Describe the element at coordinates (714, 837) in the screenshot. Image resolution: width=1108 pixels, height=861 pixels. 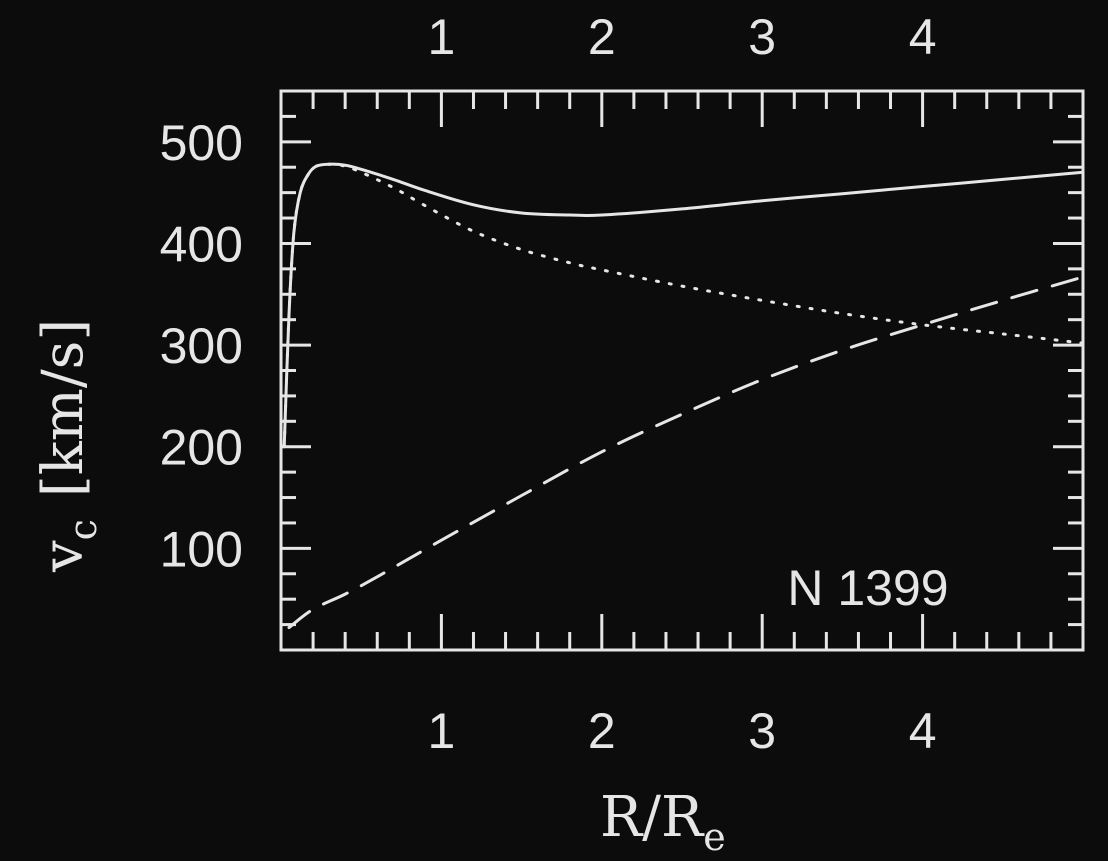
I see `x-axis-title-subscript: e` at that location.